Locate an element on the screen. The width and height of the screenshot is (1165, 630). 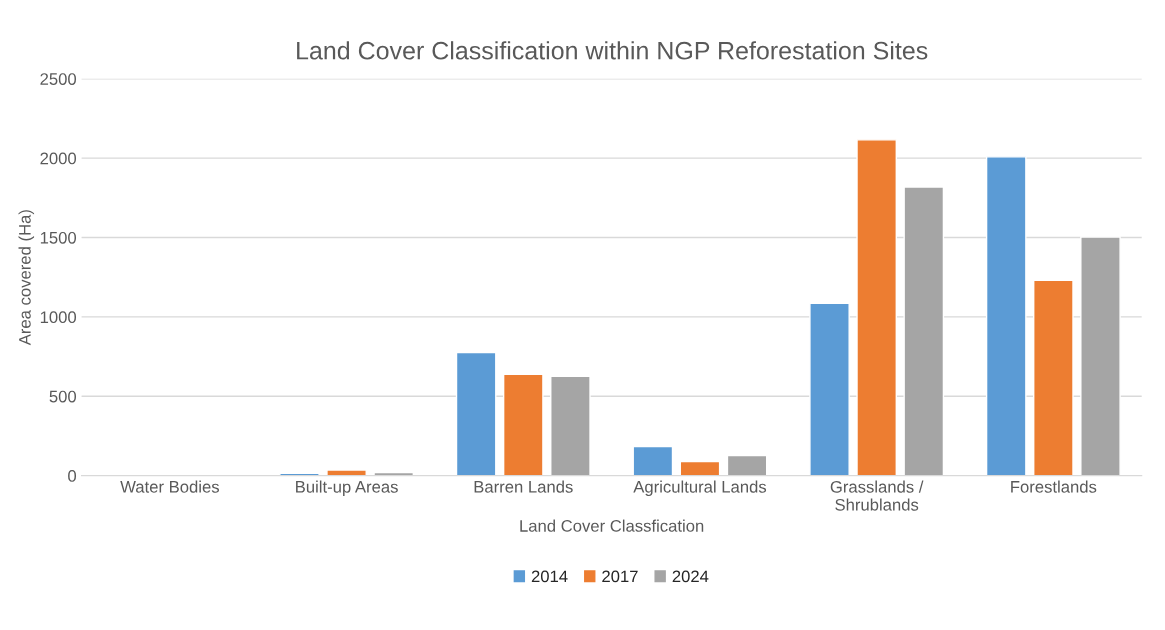
y-tick-label: 1500 is located at coordinates (58, 237).